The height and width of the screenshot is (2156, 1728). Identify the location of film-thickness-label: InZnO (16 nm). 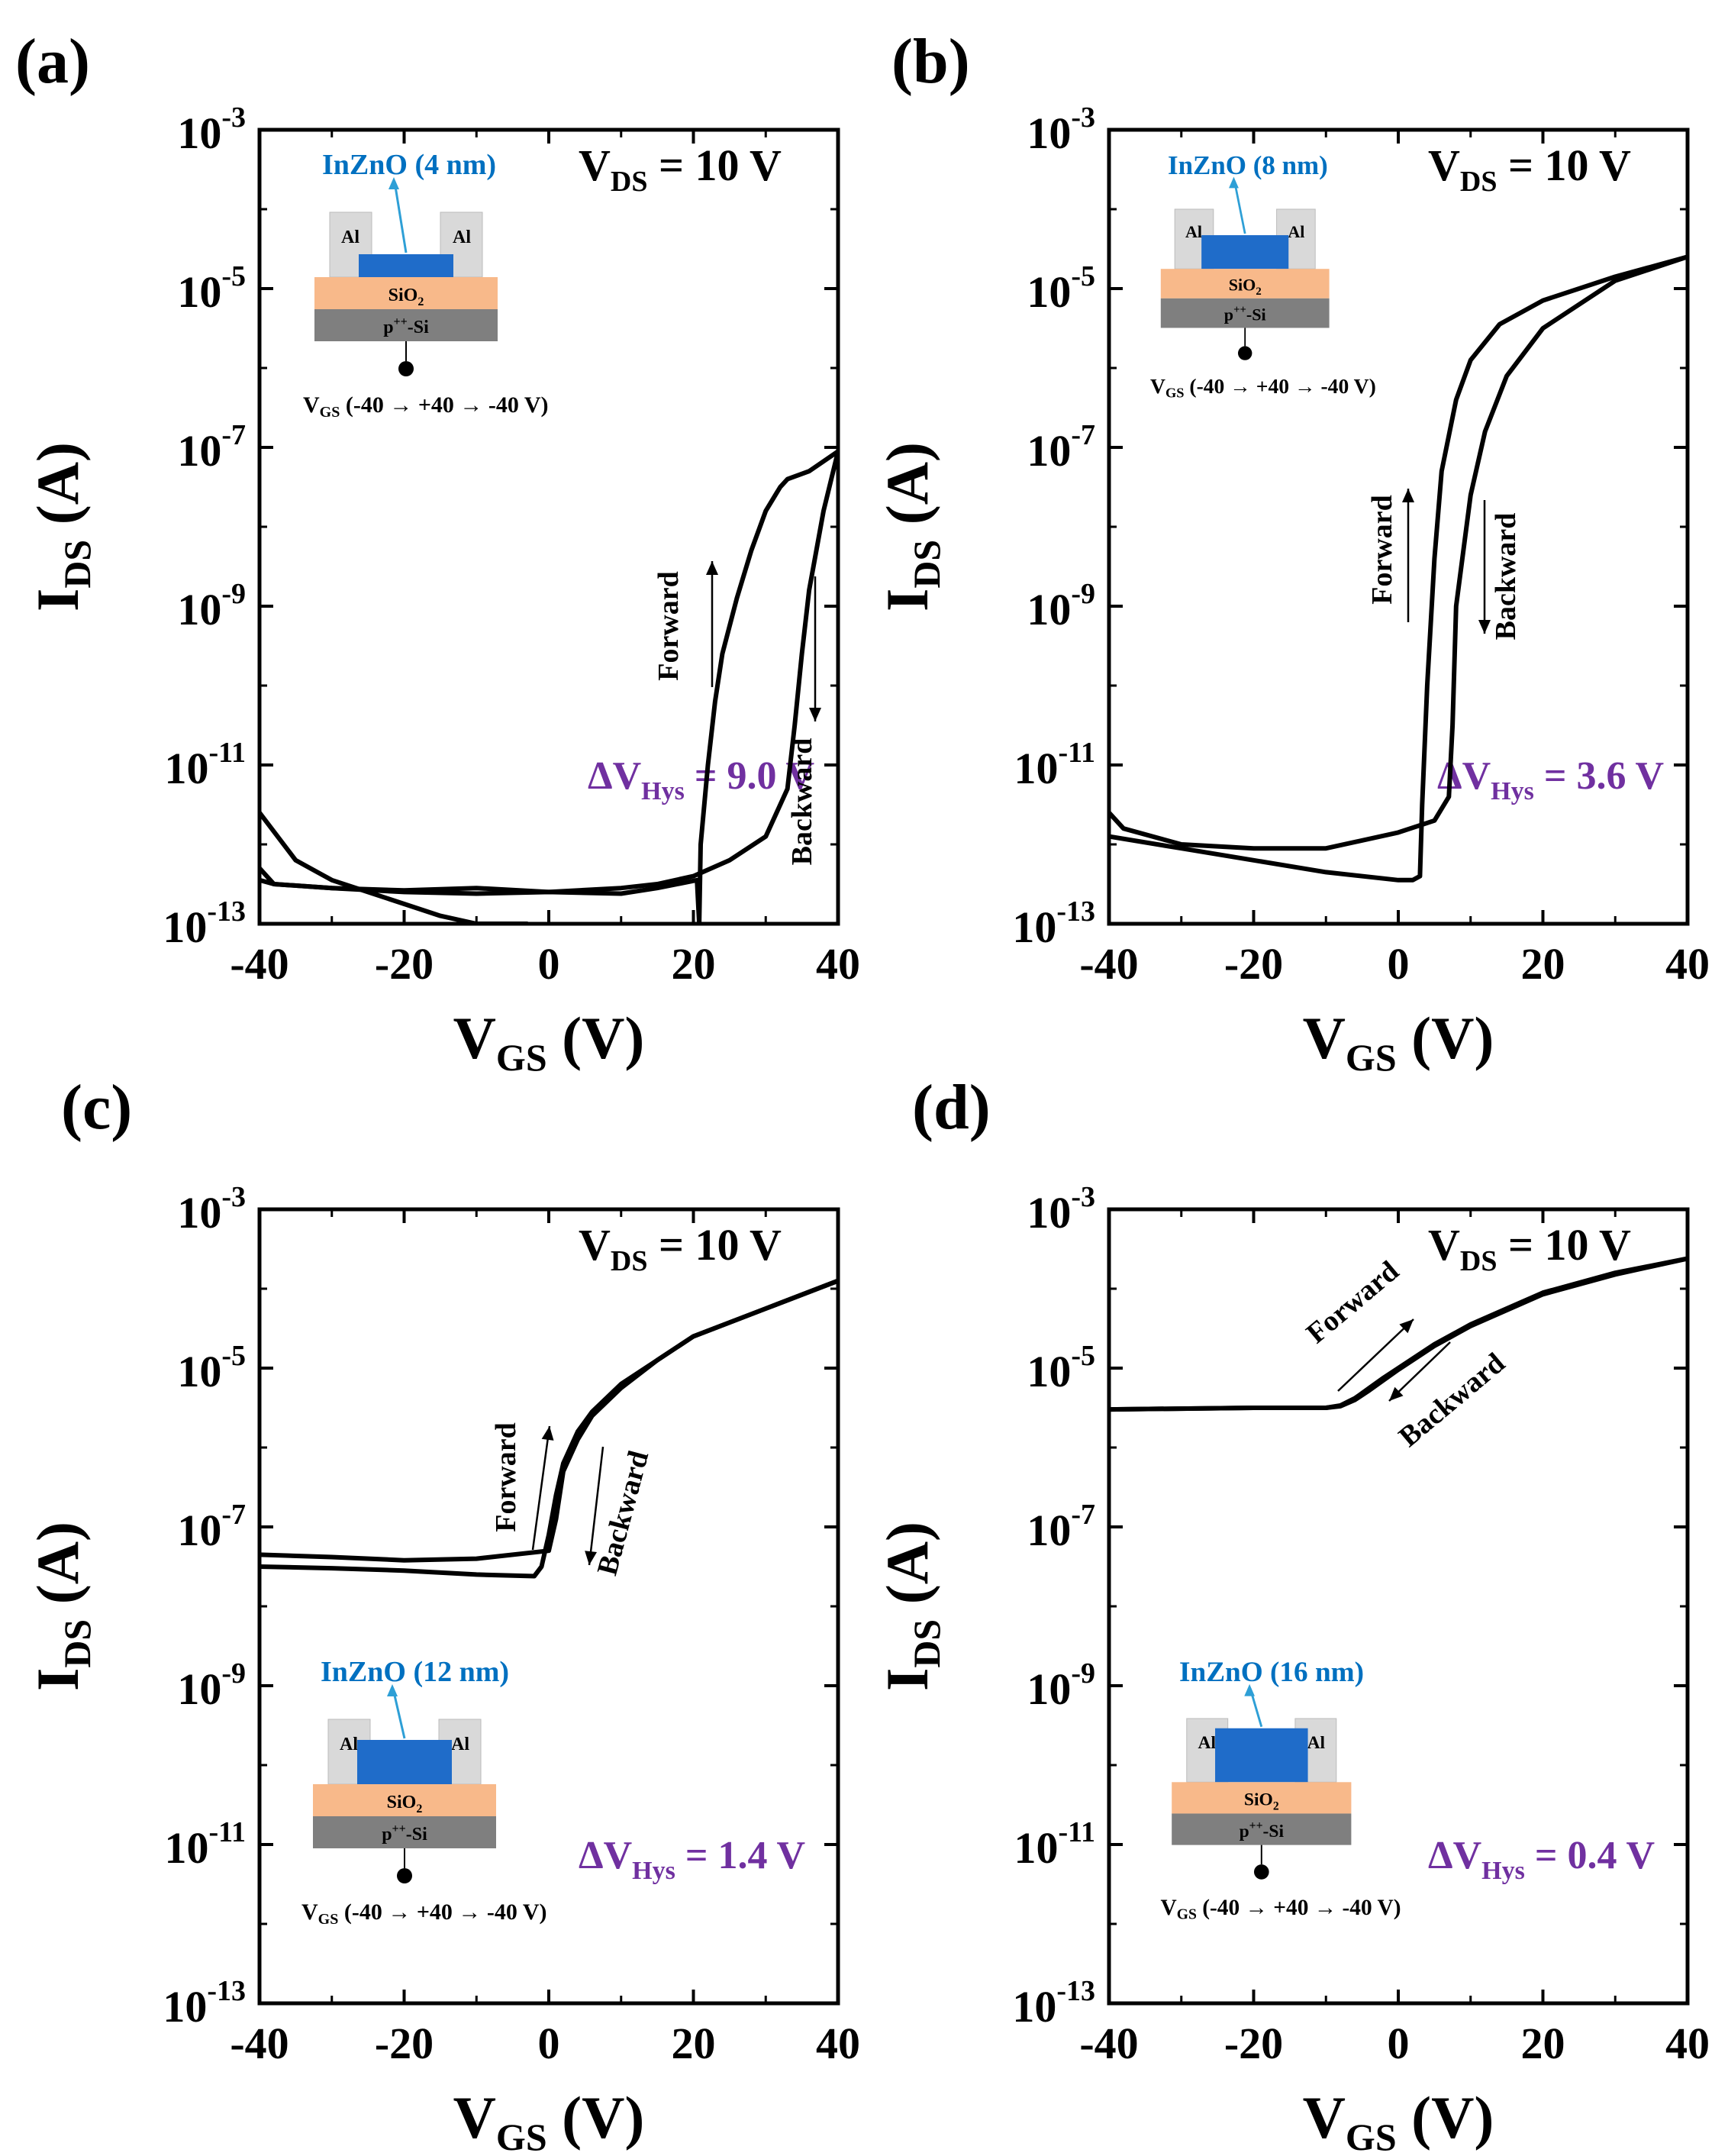
(1271, 1672).